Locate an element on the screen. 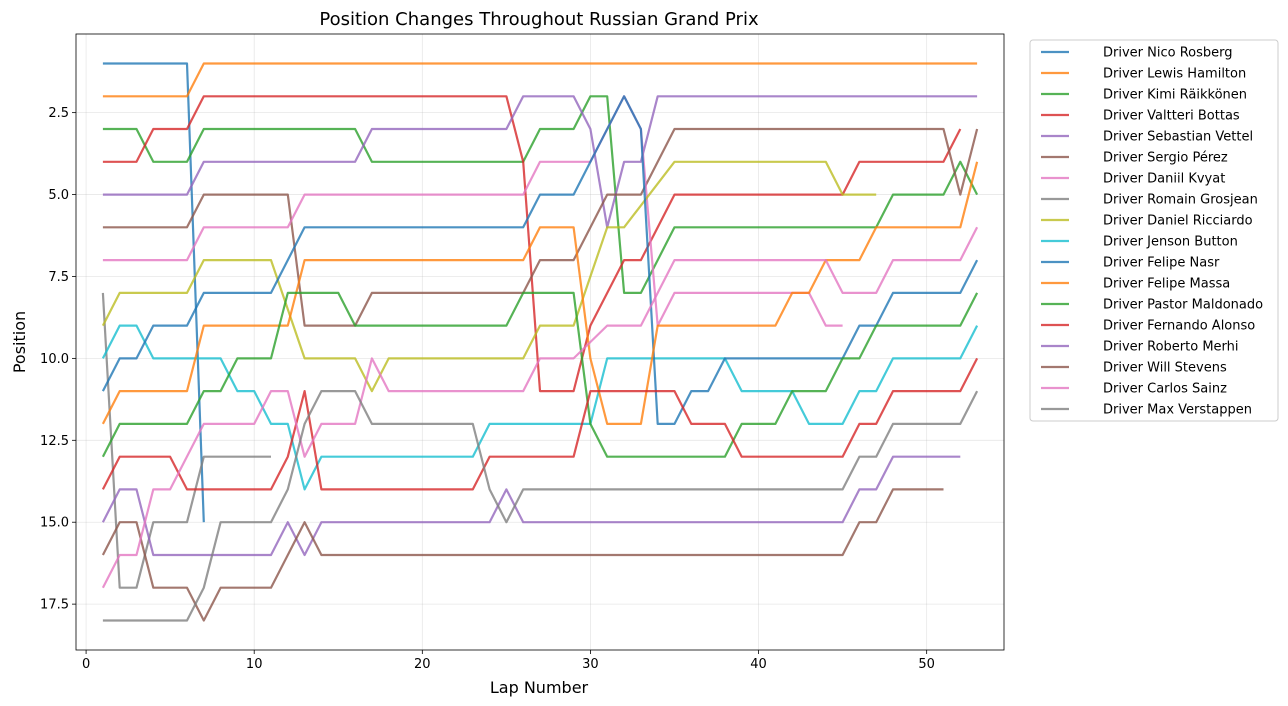 This screenshot has width=1288, height=706. legend-label: Driver Romain Grosjean is located at coordinates (1180, 200).